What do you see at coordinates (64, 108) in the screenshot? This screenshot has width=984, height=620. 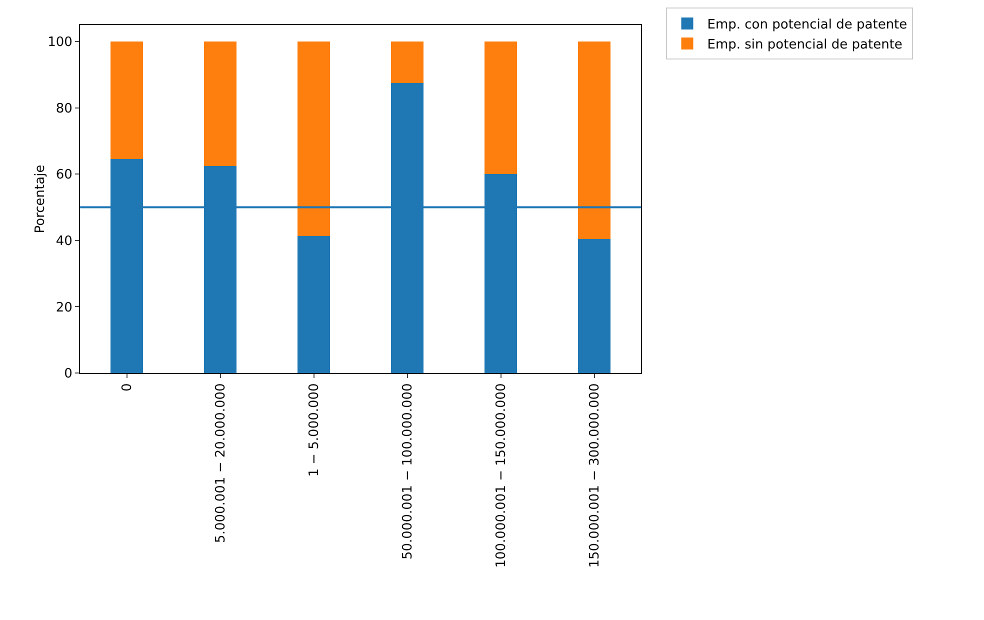 I see `y-tick-label: 80` at bounding box center [64, 108].